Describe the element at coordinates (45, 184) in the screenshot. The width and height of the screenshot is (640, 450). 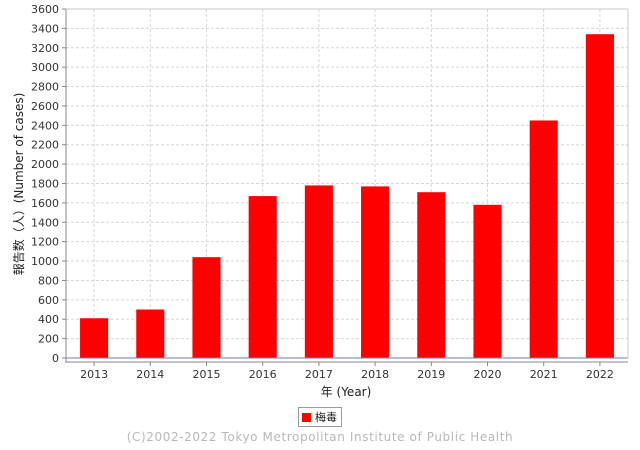
I see `y-tick-label: 1800` at that location.